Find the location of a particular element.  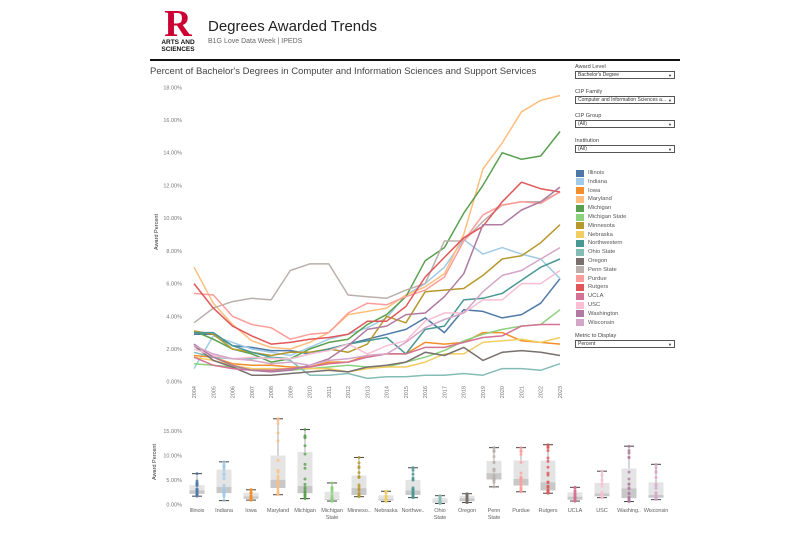

logo-text: ARTS AND SCIENCES is located at coordinates (178, 46).